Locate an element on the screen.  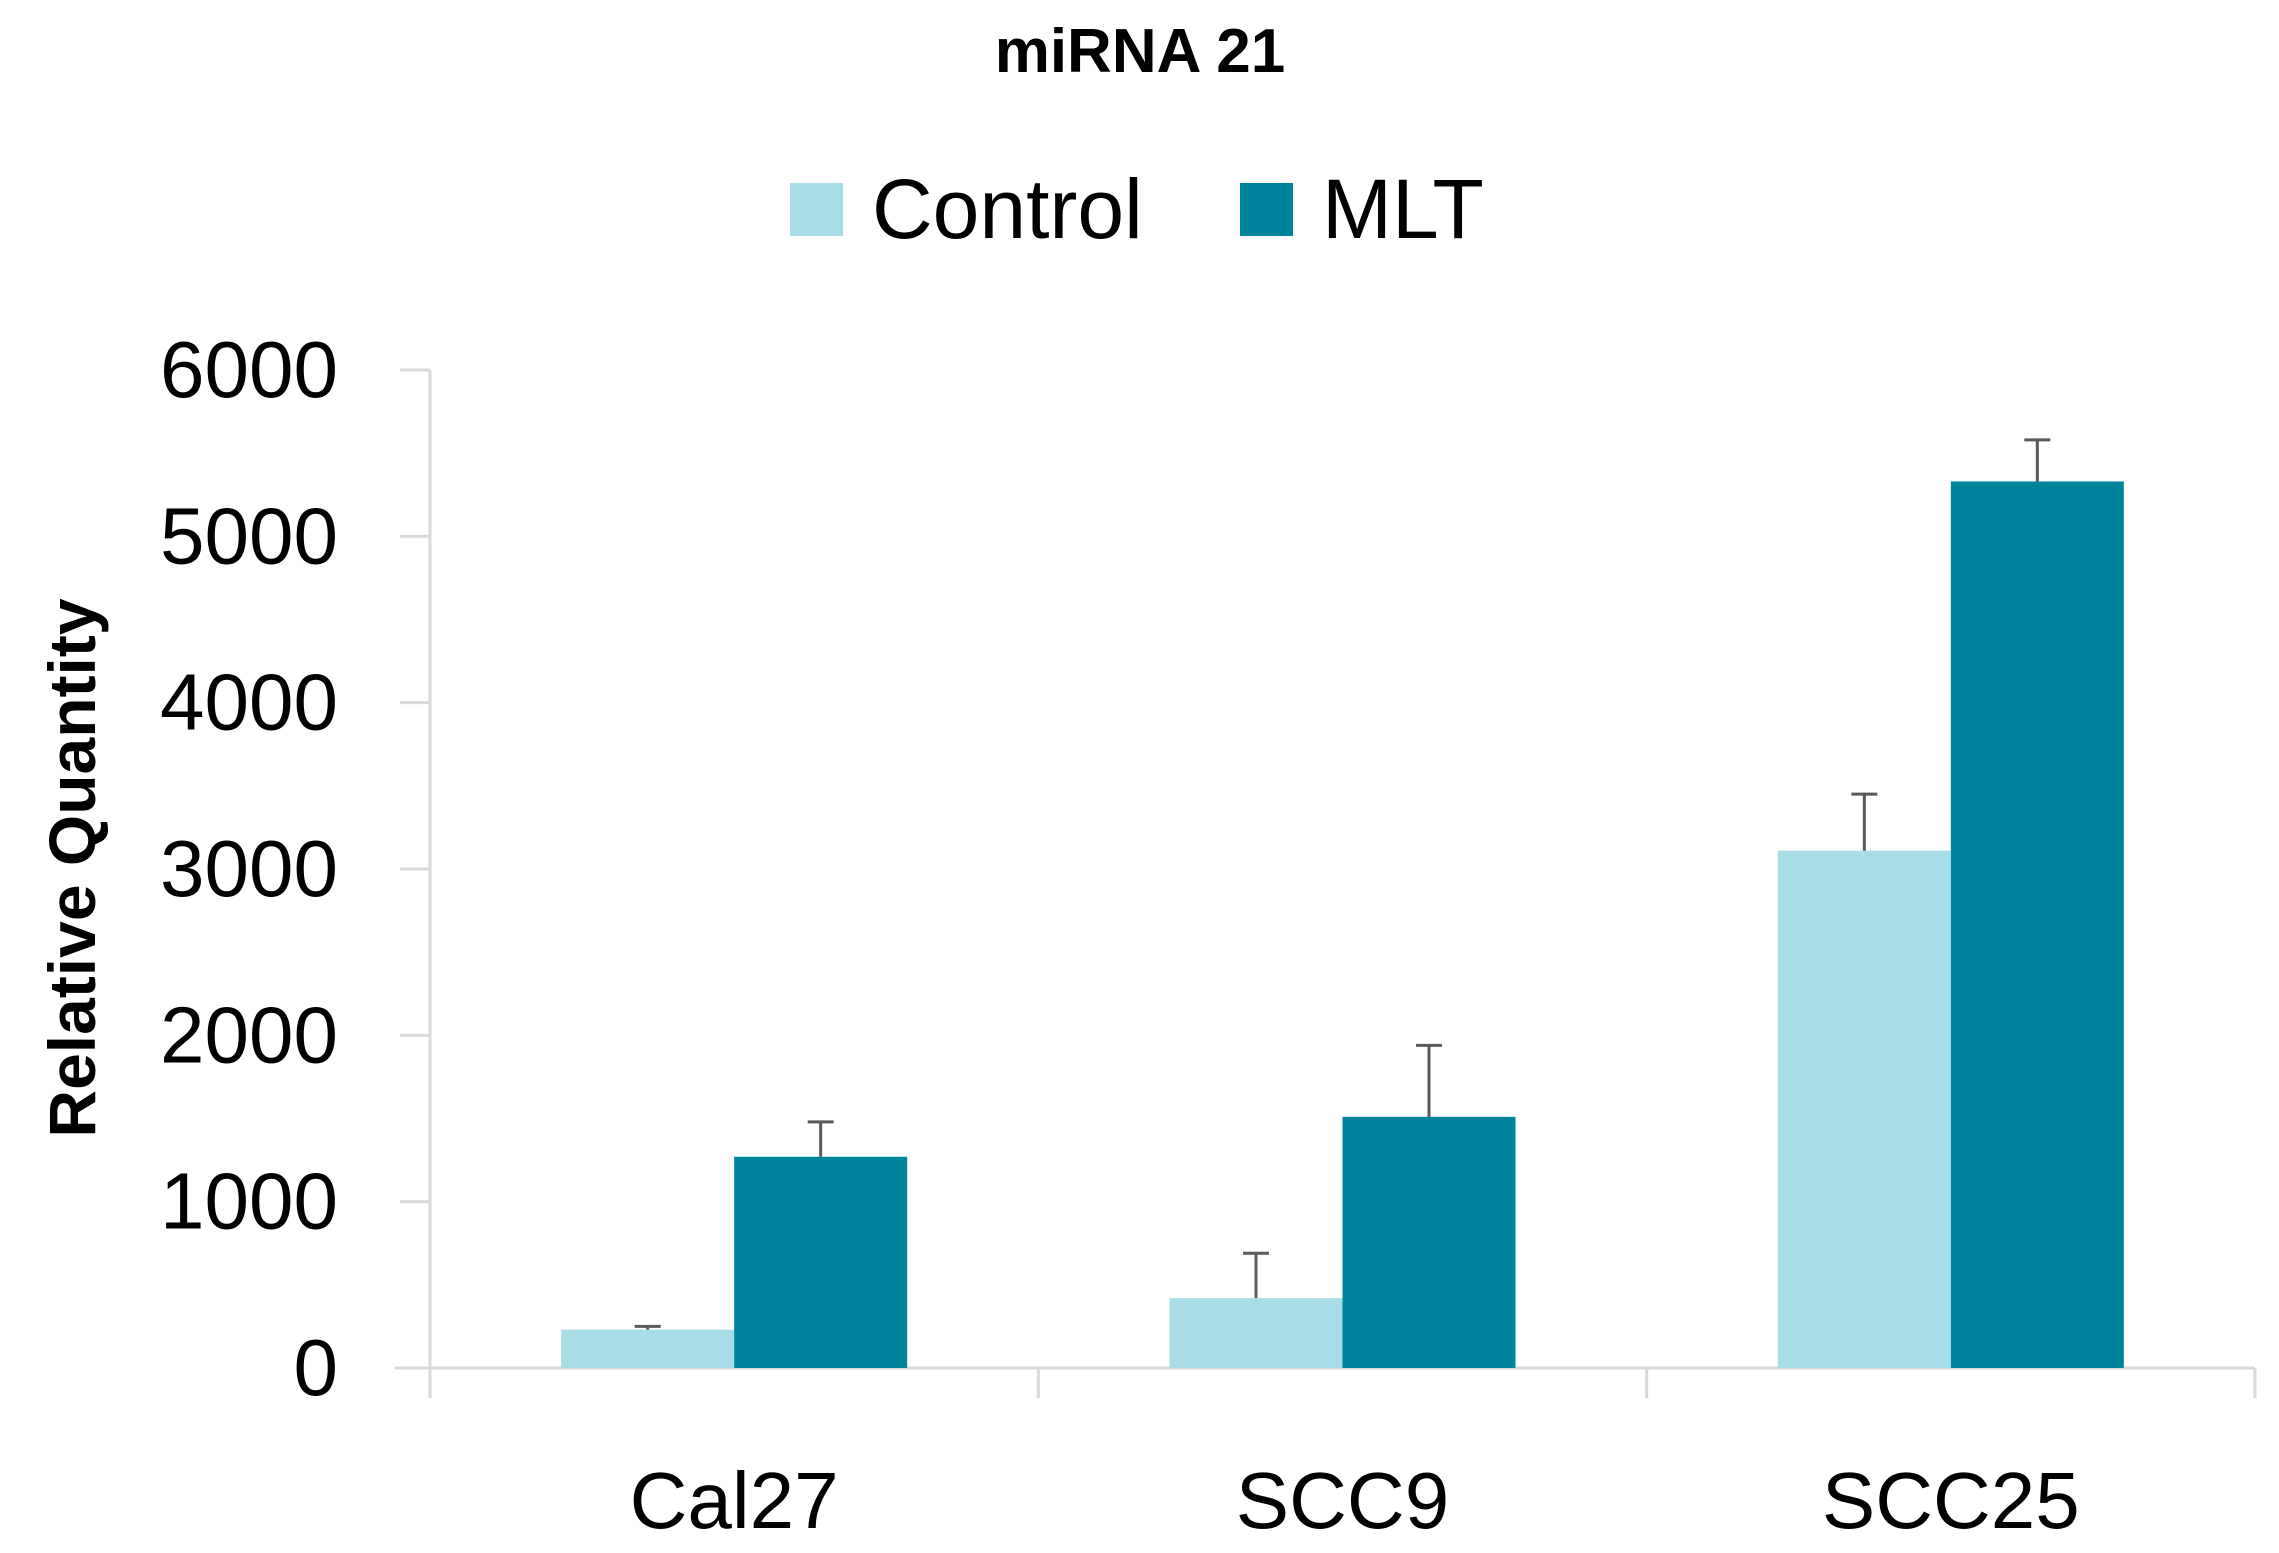
bar-control-cal27 is located at coordinates (648, 1348).